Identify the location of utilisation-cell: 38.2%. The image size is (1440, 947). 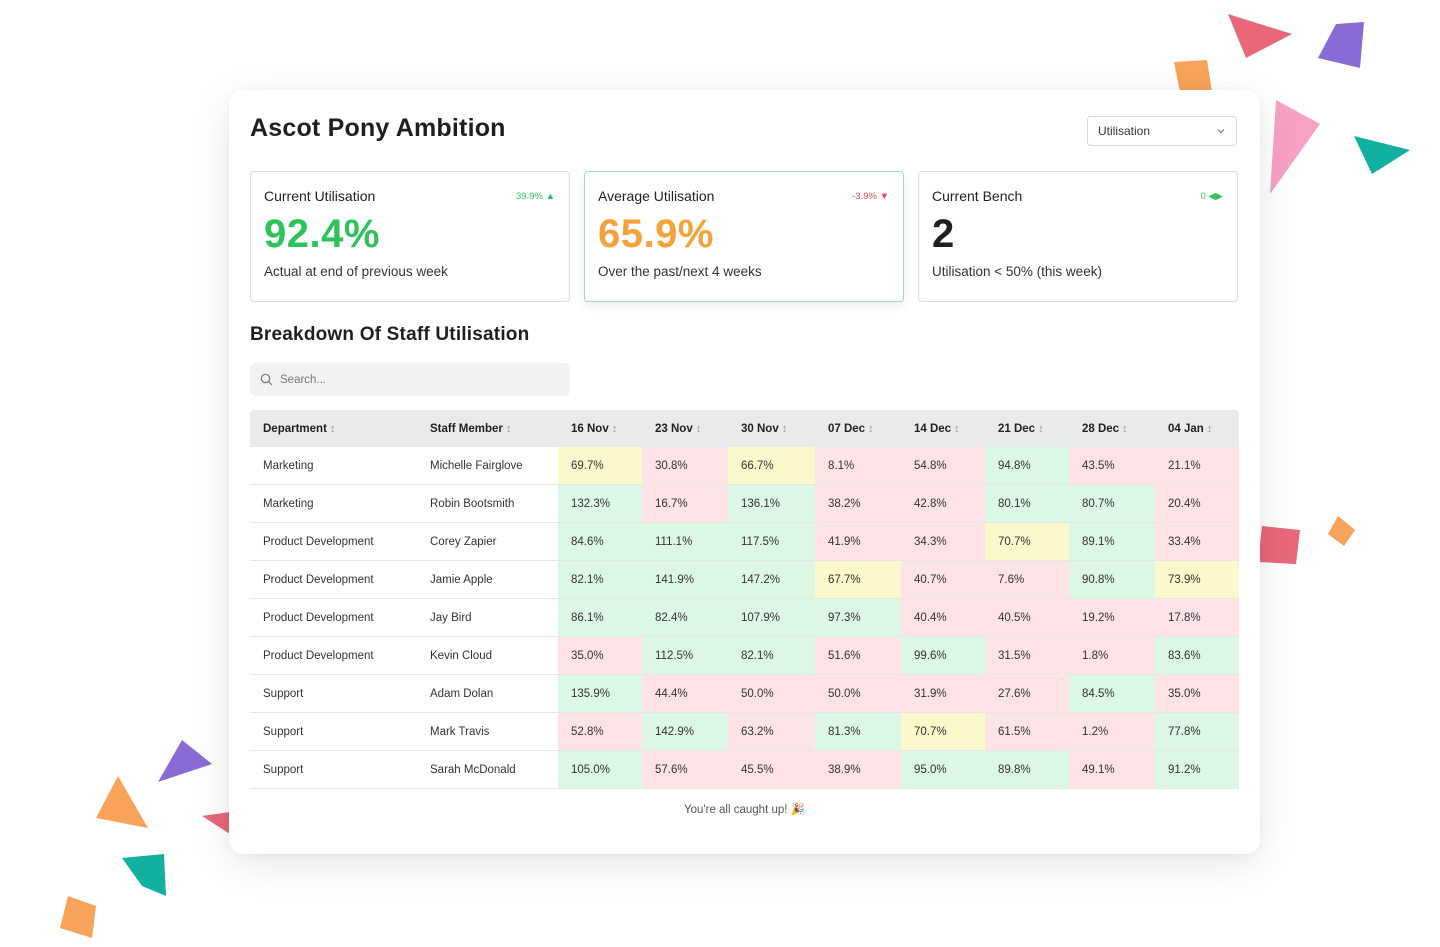
(858, 503).